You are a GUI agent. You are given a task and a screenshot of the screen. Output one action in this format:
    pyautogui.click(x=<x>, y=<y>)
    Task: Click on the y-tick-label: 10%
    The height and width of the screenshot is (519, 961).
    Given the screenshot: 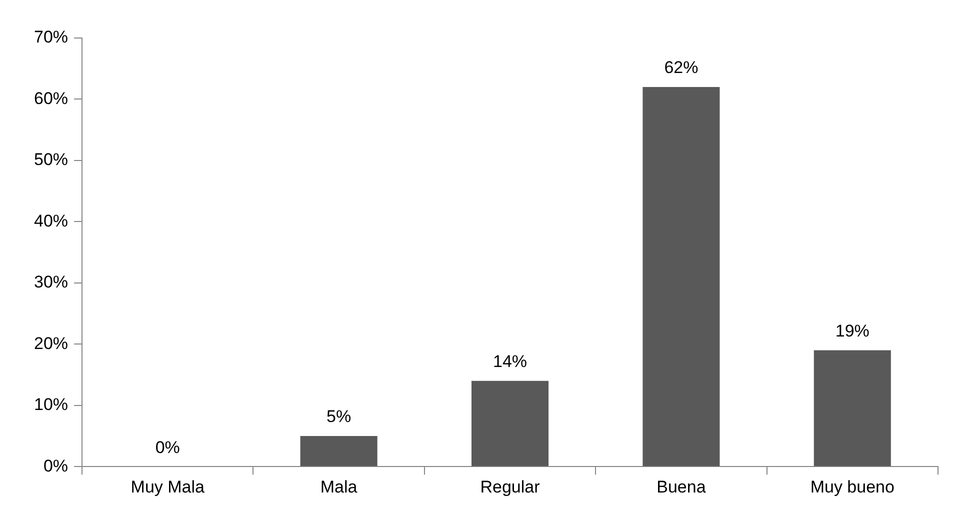 What is the action you would take?
    pyautogui.click(x=51, y=404)
    